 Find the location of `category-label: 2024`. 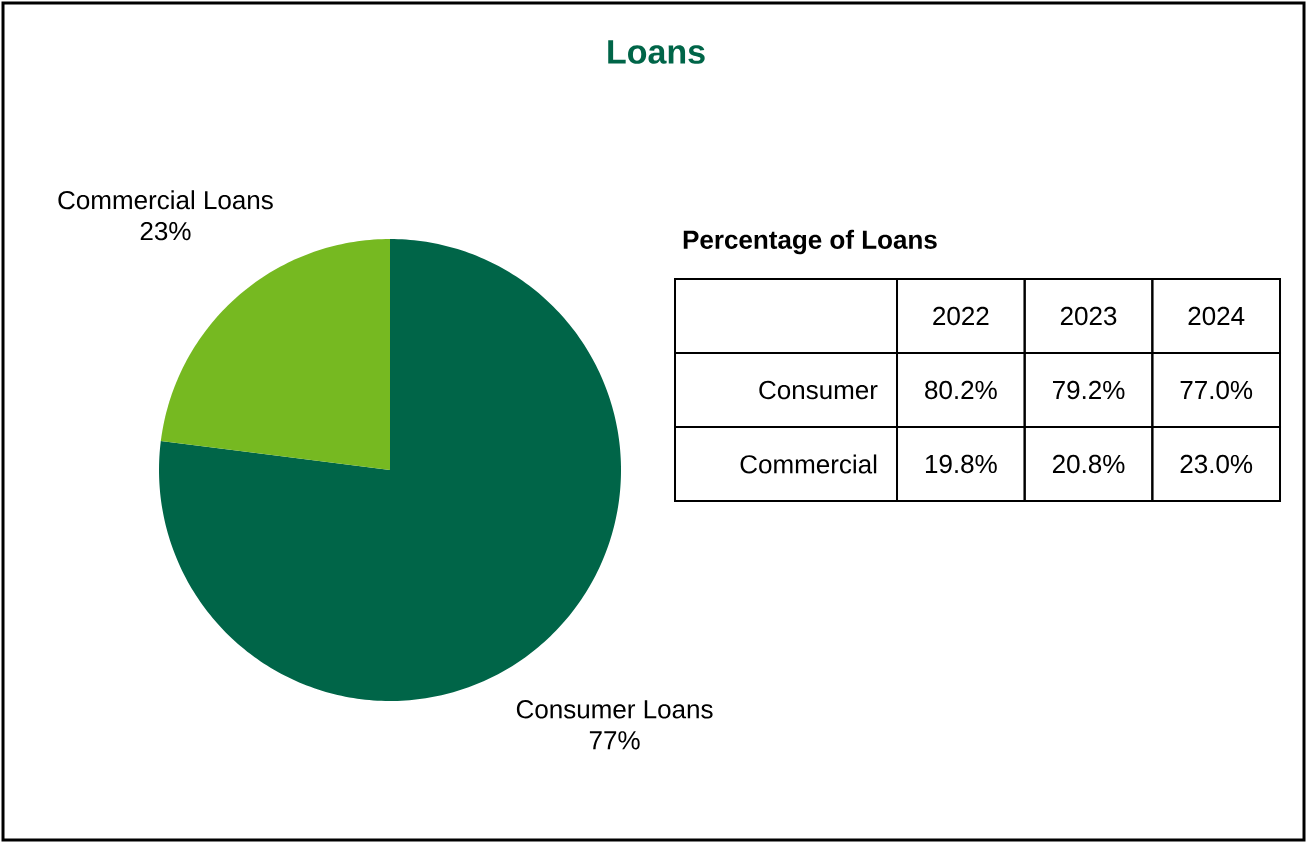

category-label: 2024 is located at coordinates (1216, 316).